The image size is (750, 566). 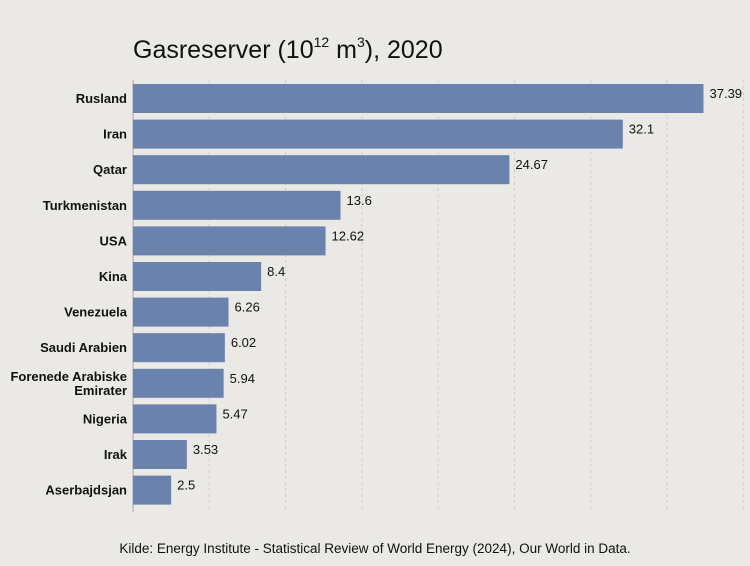 I want to click on category-label: Forenede Arabiske Emirater, so click(x=68, y=383).